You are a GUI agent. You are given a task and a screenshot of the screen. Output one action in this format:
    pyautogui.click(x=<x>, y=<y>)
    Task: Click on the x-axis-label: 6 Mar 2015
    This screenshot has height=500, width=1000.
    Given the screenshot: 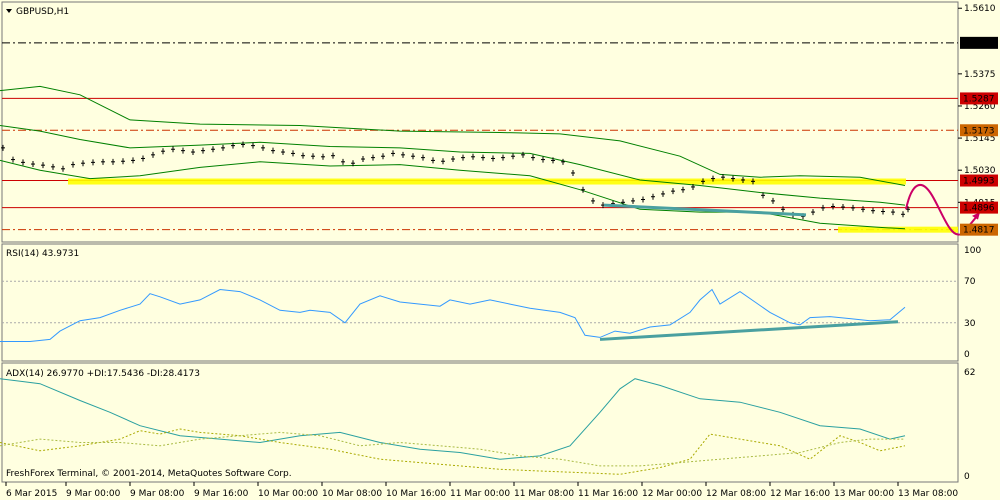 What is the action you would take?
    pyautogui.click(x=31, y=494)
    